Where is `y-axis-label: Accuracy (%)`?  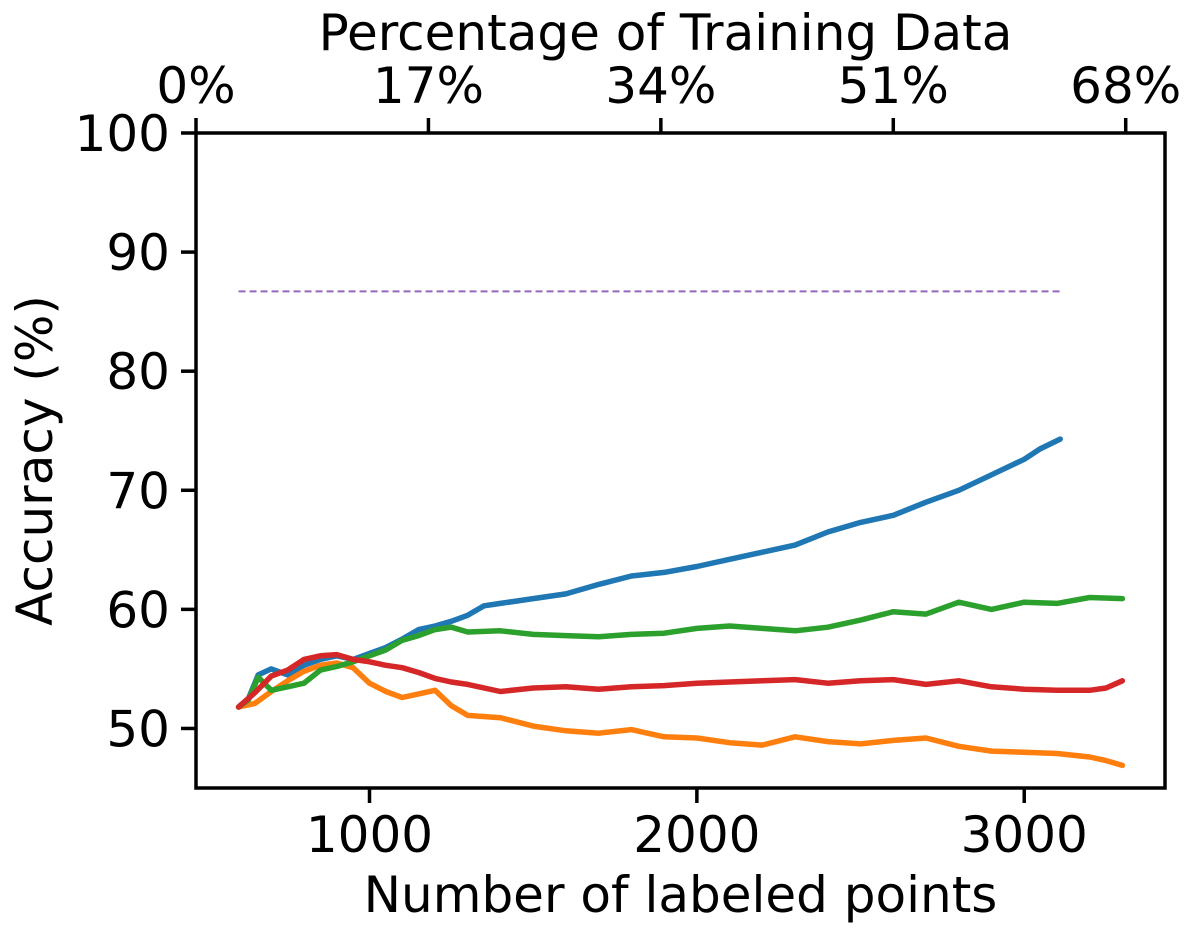
y-axis-label: Accuracy (%) is located at coordinates (35, 460).